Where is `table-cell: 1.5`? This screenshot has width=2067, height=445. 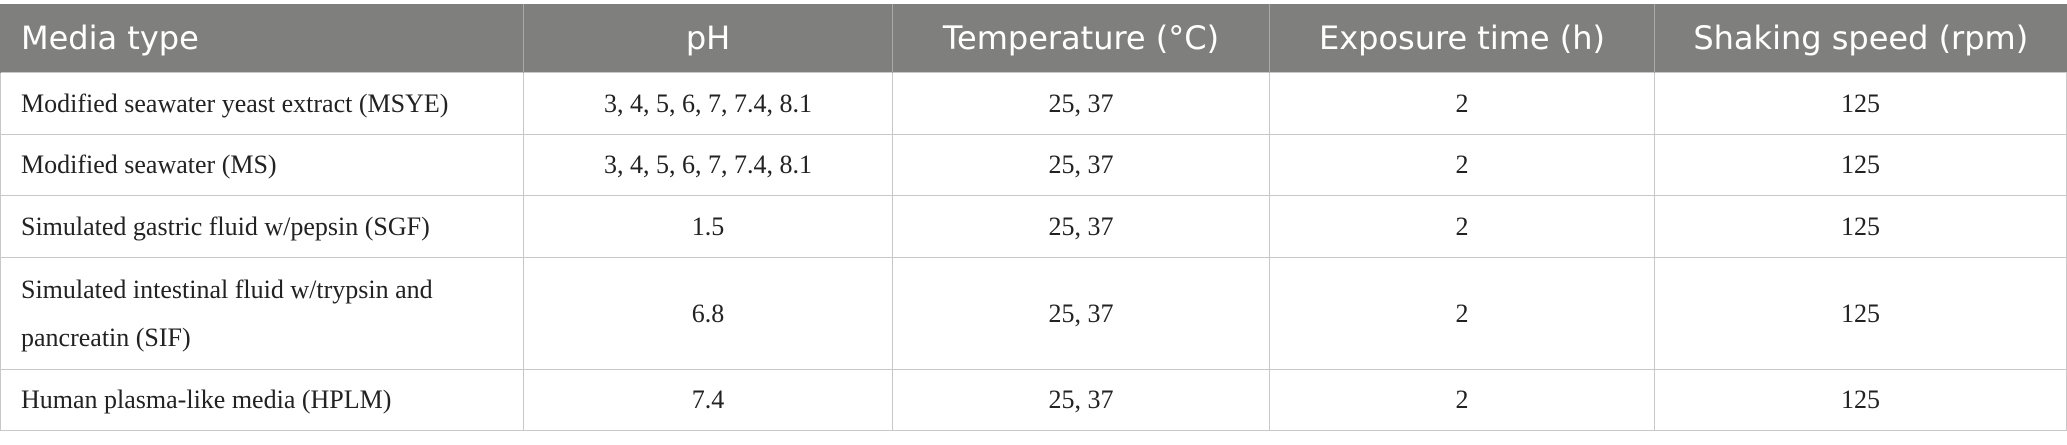 table-cell: 1.5 is located at coordinates (708, 226).